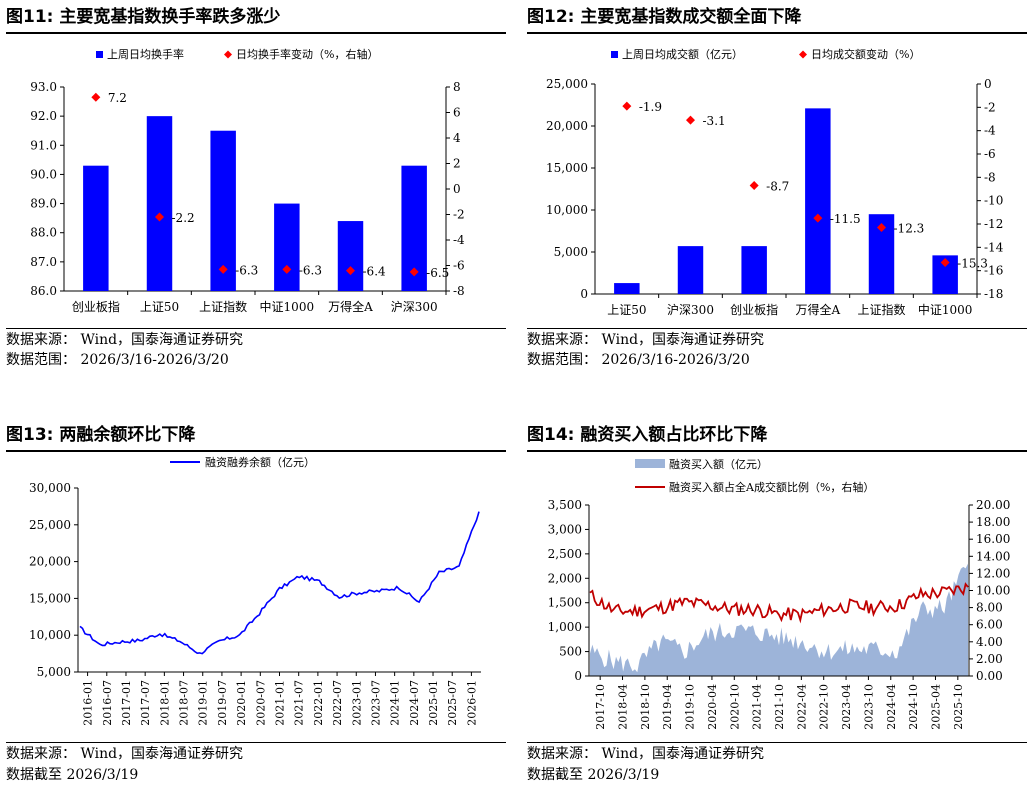 The width and height of the screenshot is (1032, 789). I want to click on y-tick-label: 1,500, so click(565, 603).